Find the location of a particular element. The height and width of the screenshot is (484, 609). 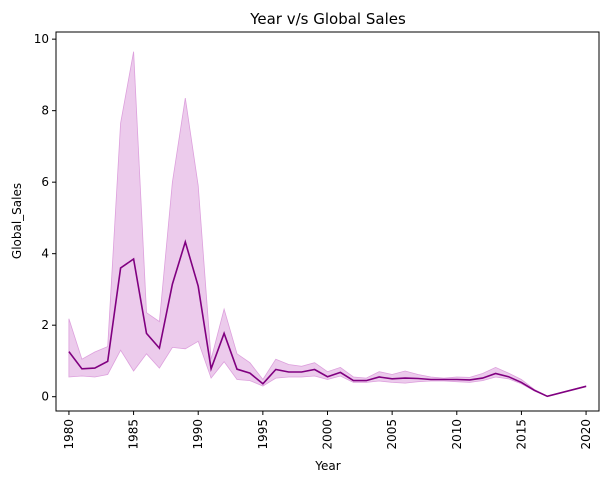

x-tick-label: 1985 is located at coordinates (134, 434).